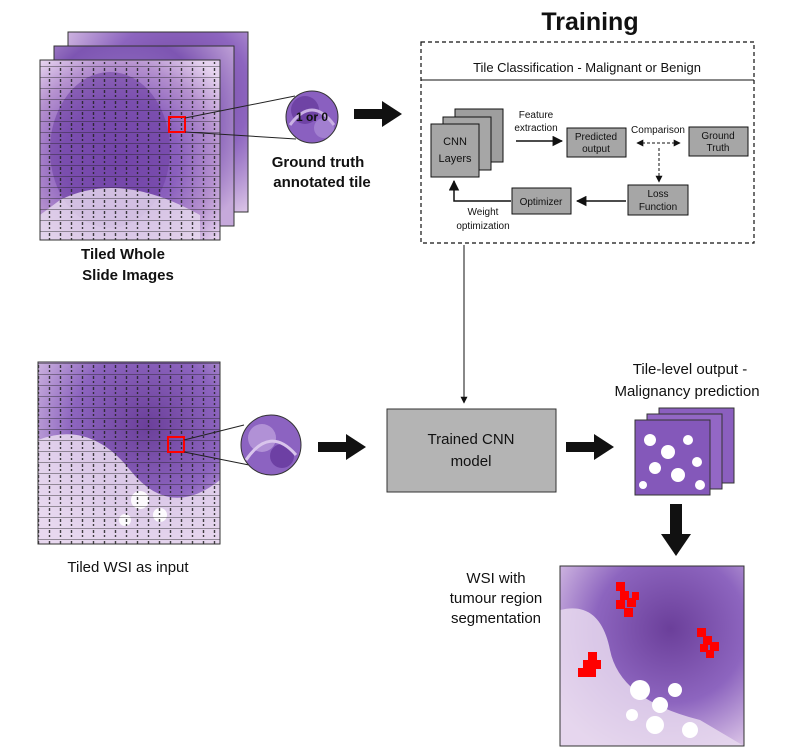 This screenshot has height=751, width=799. What do you see at coordinates (271, 445) in the screenshot?
I see `input-tile-zoom` at bounding box center [271, 445].